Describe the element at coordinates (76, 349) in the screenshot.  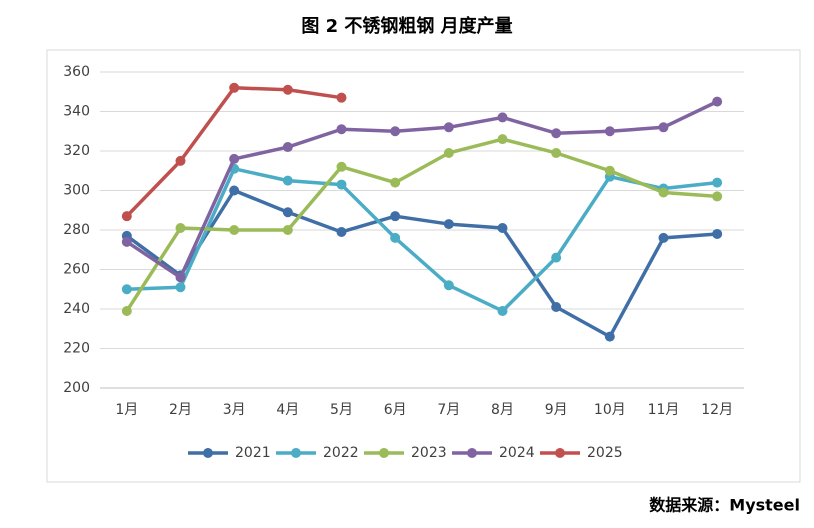
I see `y-tick-label: 220` at that location.